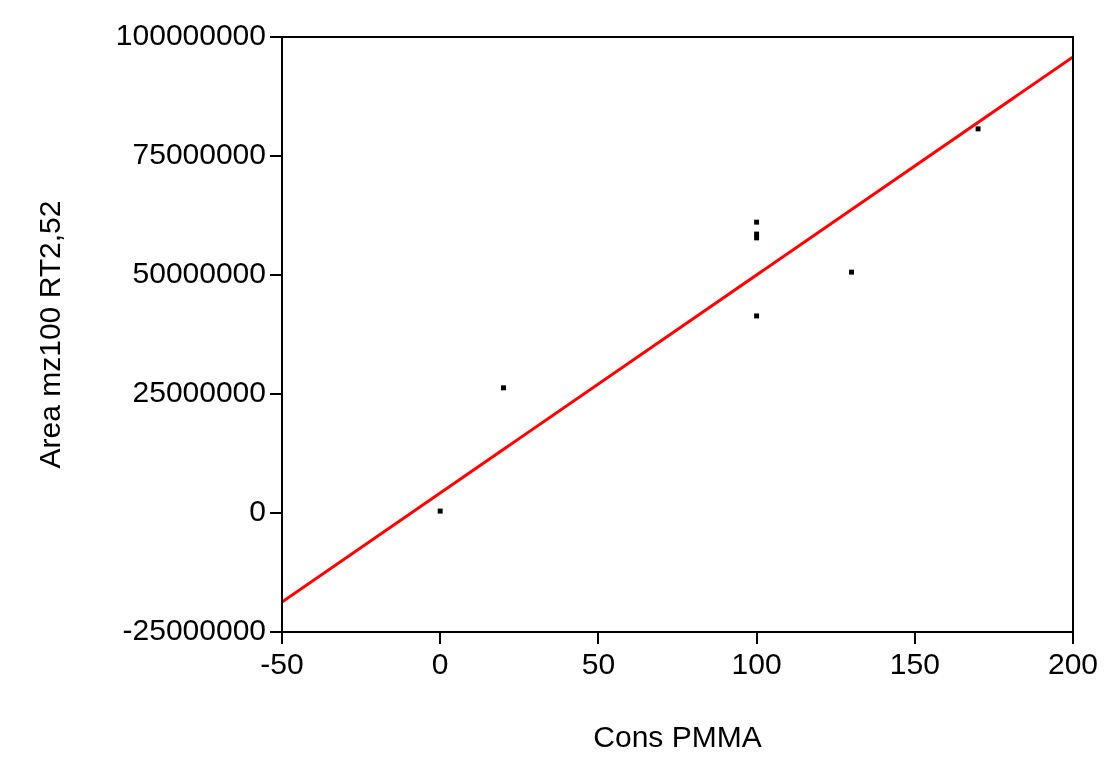 The width and height of the screenshot is (1109, 776). Describe the element at coordinates (756, 664) in the screenshot. I see `x-tick-label: 100` at that location.